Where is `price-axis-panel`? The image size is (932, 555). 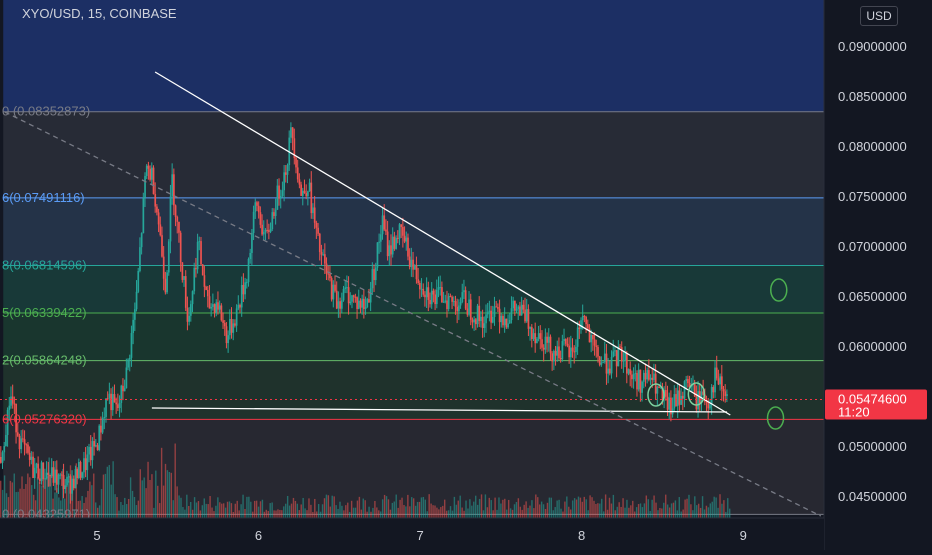 price-axis-panel is located at coordinates (878, 275).